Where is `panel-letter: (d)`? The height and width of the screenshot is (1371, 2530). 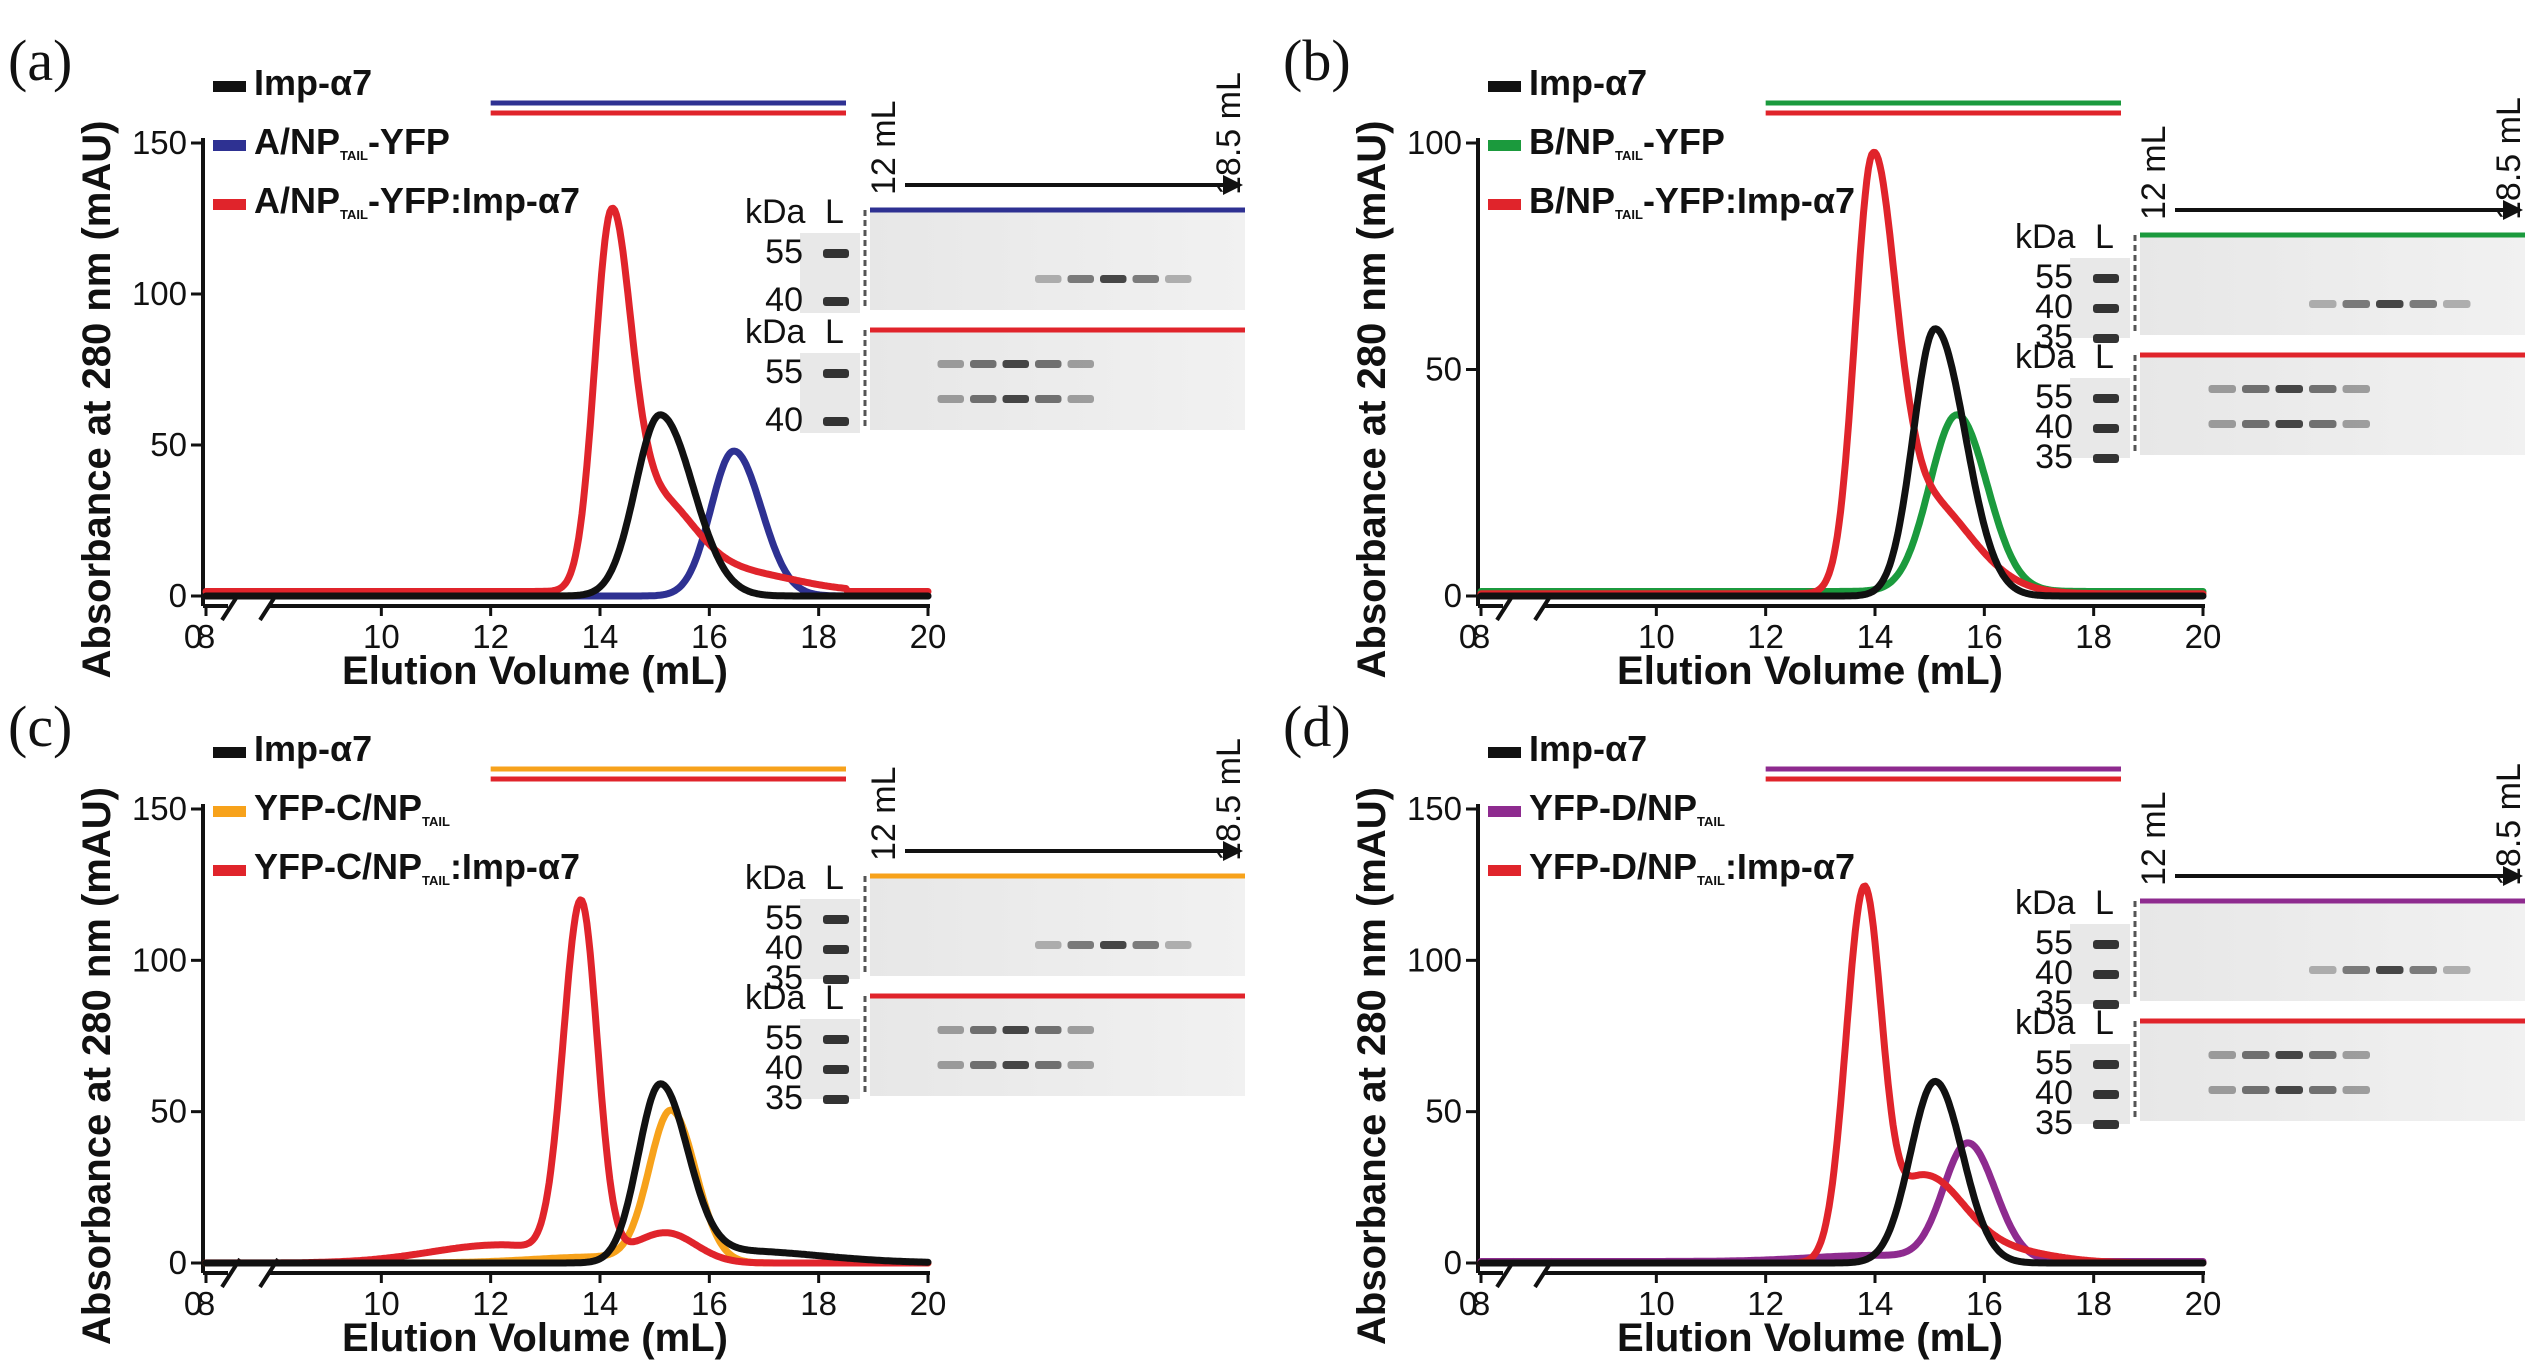 panel-letter: (d) is located at coordinates (1317, 726).